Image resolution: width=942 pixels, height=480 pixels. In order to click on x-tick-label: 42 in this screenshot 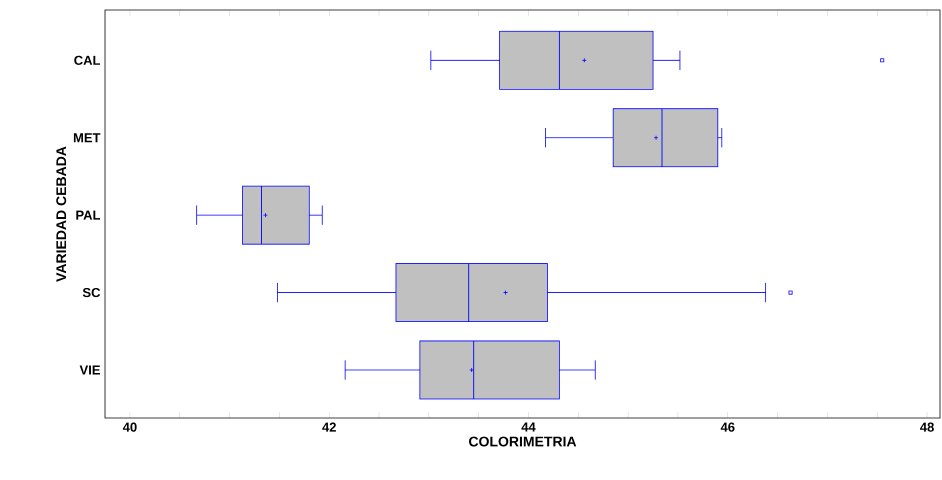, I will do `click(329, 427)`.